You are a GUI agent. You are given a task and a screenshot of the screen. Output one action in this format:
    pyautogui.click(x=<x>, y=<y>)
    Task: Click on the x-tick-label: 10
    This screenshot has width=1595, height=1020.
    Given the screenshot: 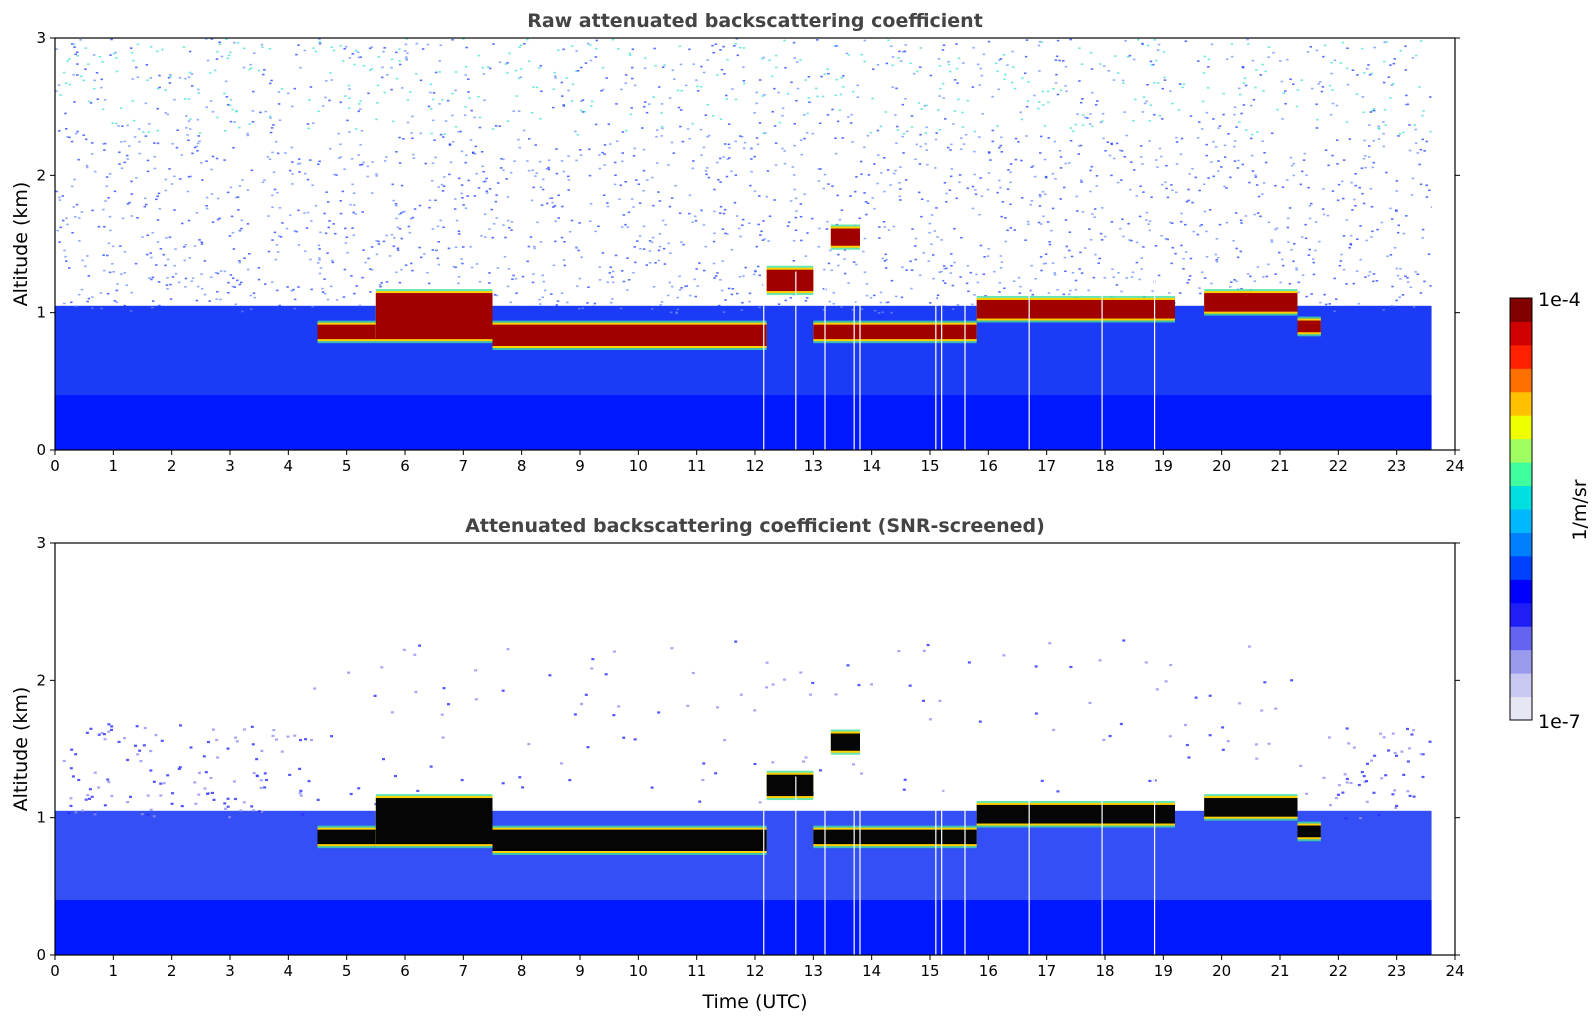 What is the action you would take?
    pyautogui.click(x=638, y=466)
    